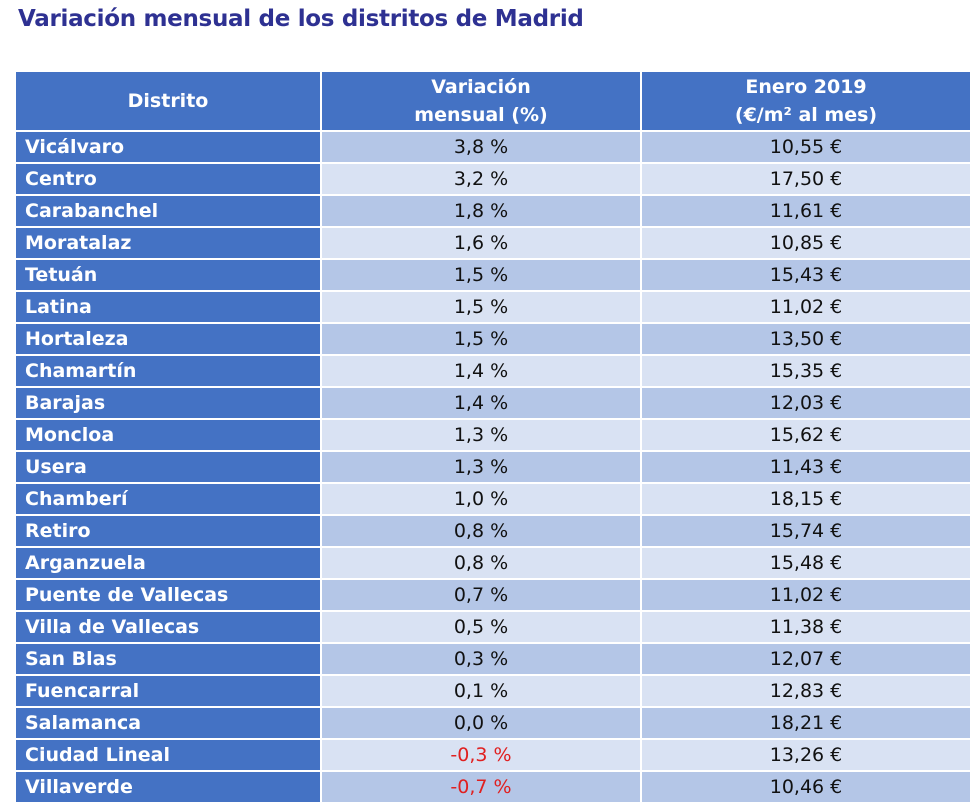 The width and height of the screenshot is (980, 812). What do you see at coordinates (806, 339) in the screenshot?
I see `cell-precio: 13,50 €` at bounding box center [806, 339].